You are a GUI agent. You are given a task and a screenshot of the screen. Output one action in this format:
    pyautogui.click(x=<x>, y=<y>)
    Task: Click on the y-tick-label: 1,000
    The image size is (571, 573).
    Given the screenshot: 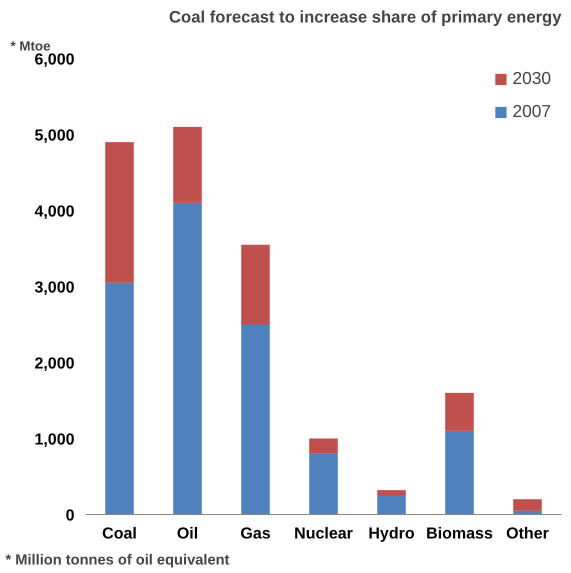 What is the action you would take?
    pyautogui.click(x=54, y=440)
    